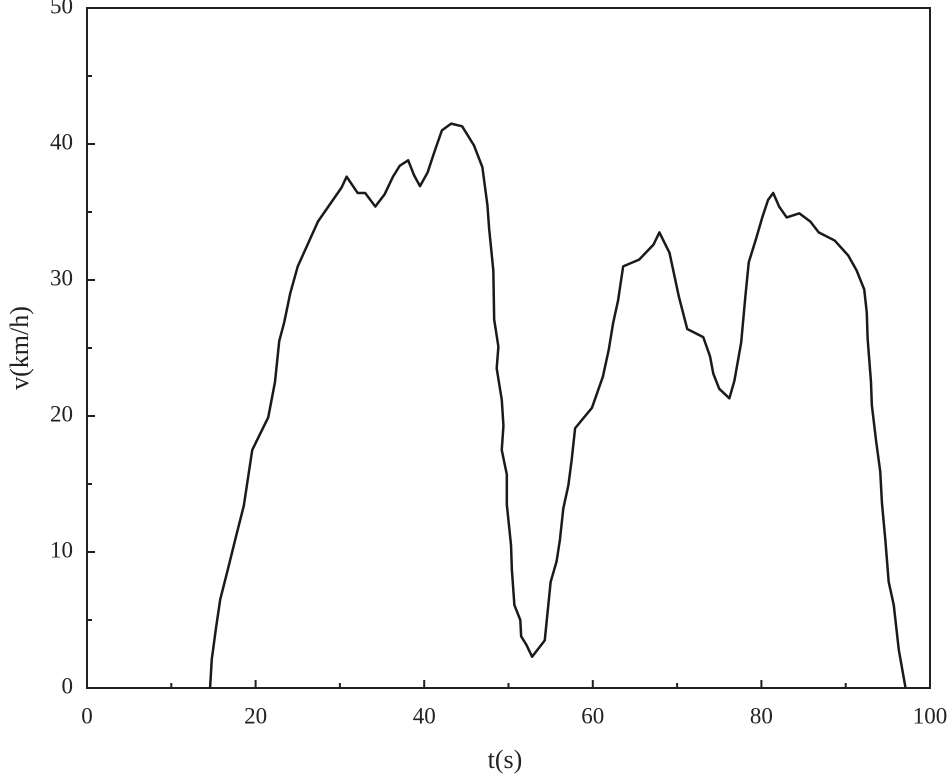 This screenshot has height=778, width=950. Describe the element at coordinates (255, 715) in the screenshot. I see `x-tick-label: 20` at that location.